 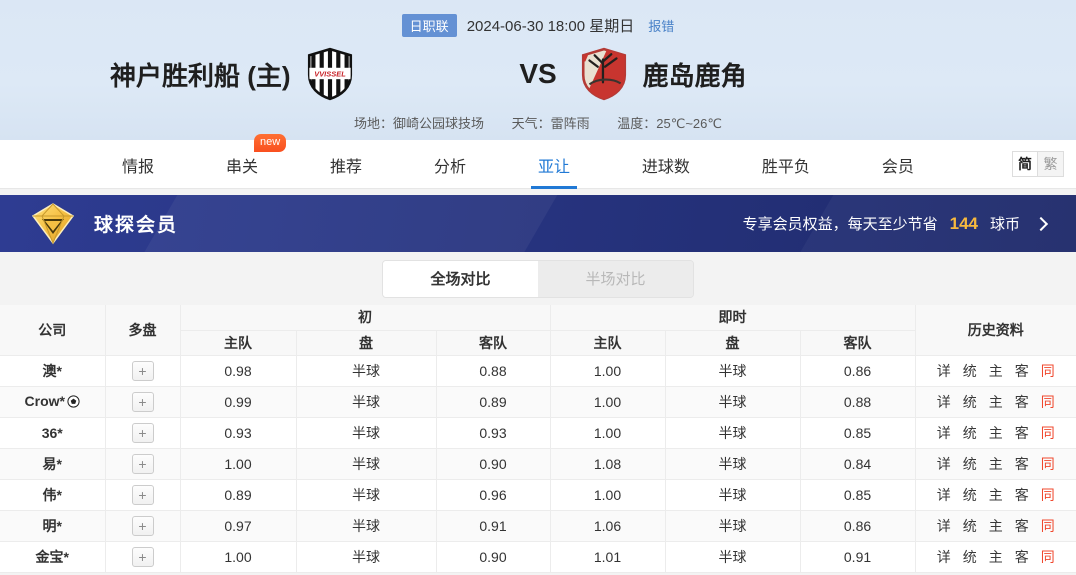 I want to click on odds-row: 金宝* +1.00 半球 0.90 1.01 半球 0.91 详统主客同, so click(x=538, y=556).